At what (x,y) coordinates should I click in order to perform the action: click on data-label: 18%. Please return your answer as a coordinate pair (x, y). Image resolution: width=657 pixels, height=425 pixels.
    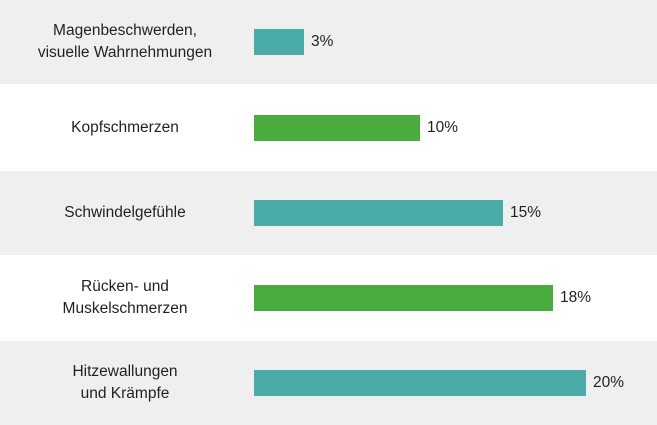
    Looking at the image, I should click on (576, 297).